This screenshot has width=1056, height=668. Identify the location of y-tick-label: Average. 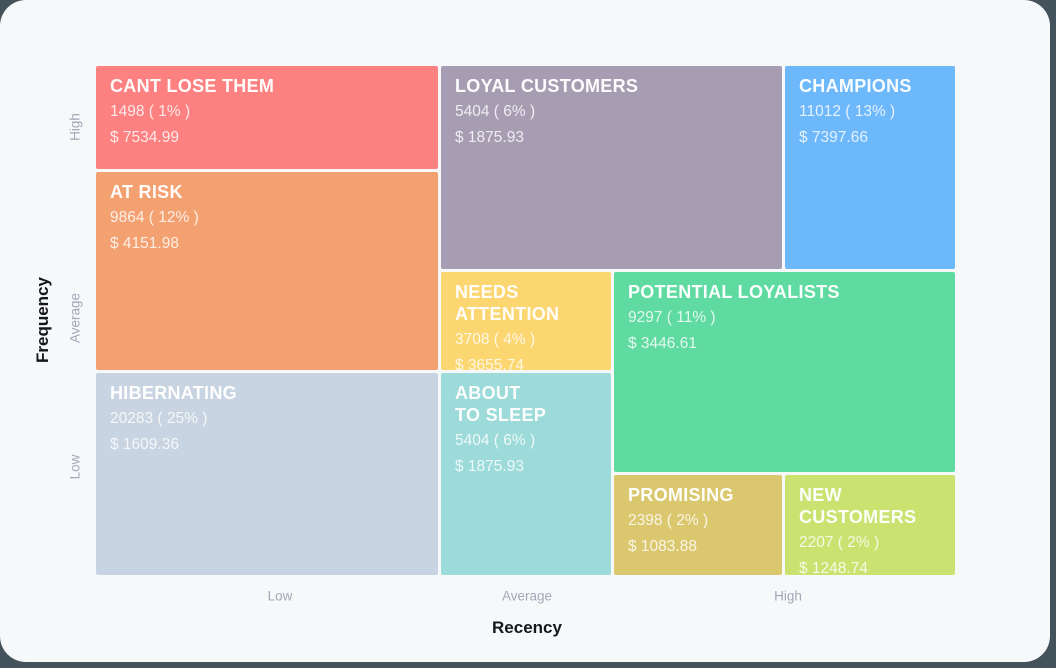
(75, 318).